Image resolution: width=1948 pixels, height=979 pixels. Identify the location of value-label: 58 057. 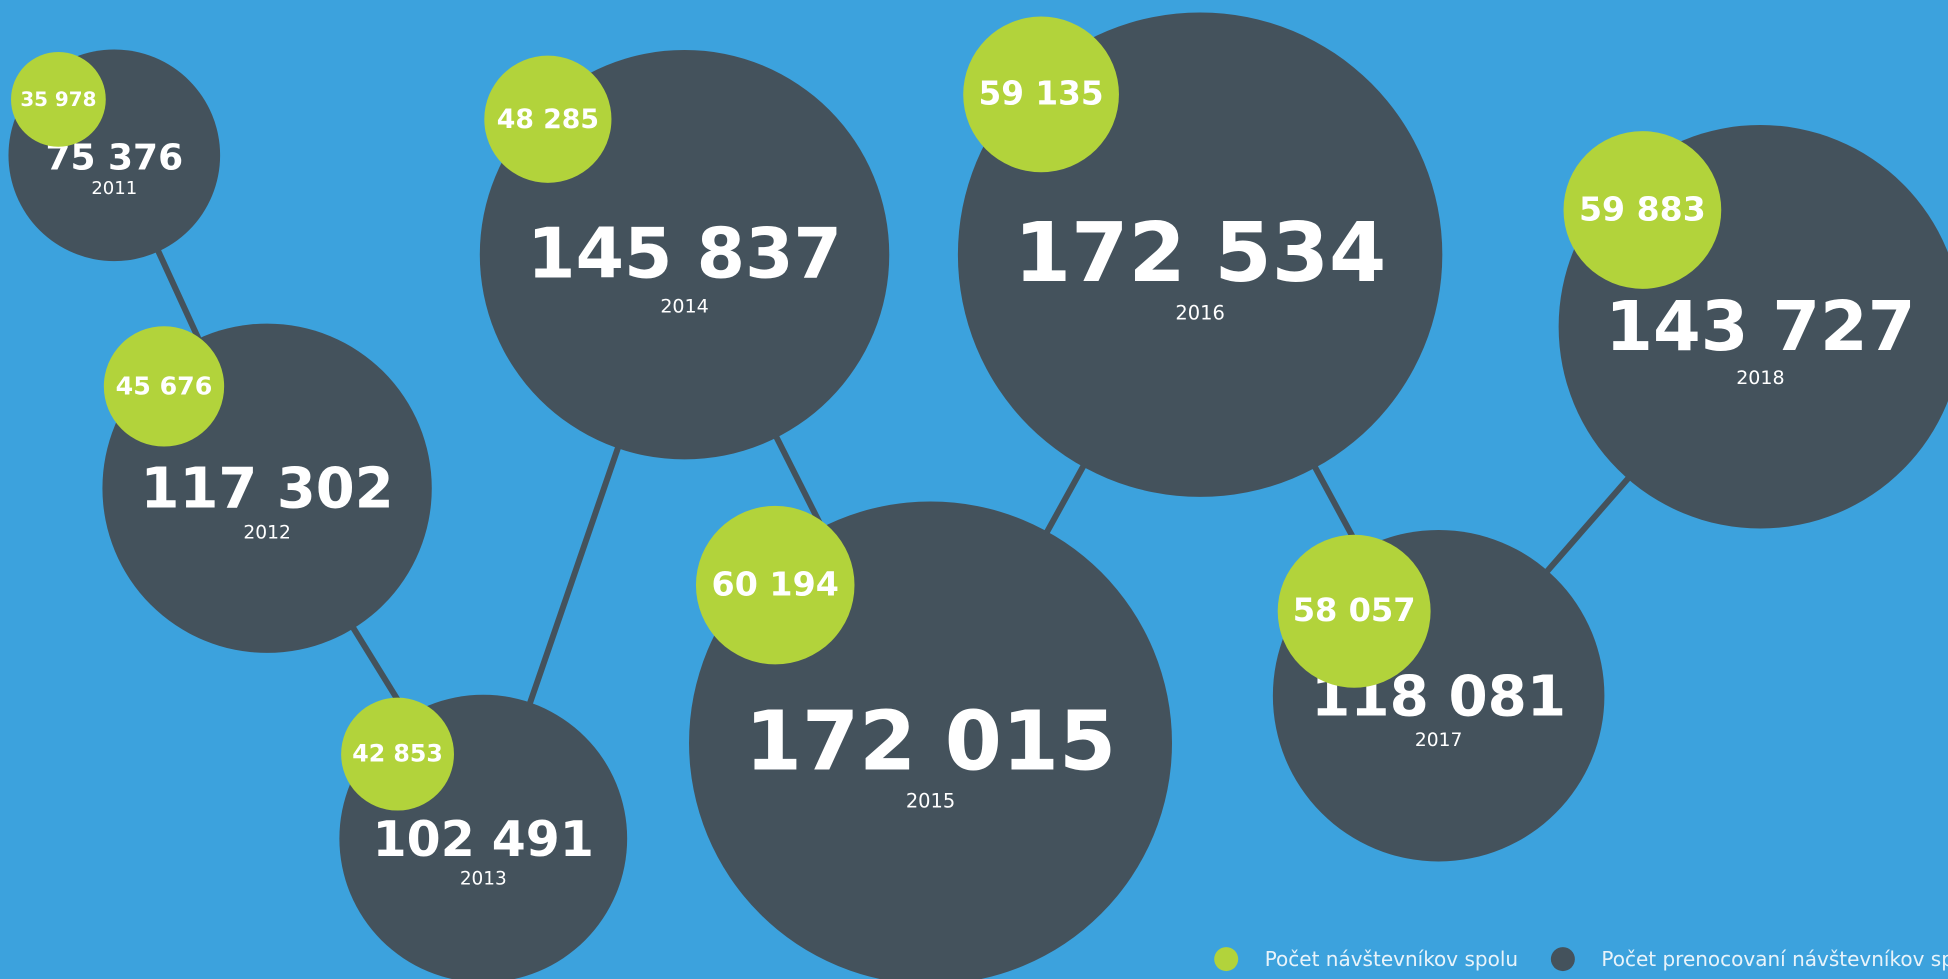
(1354, 610).